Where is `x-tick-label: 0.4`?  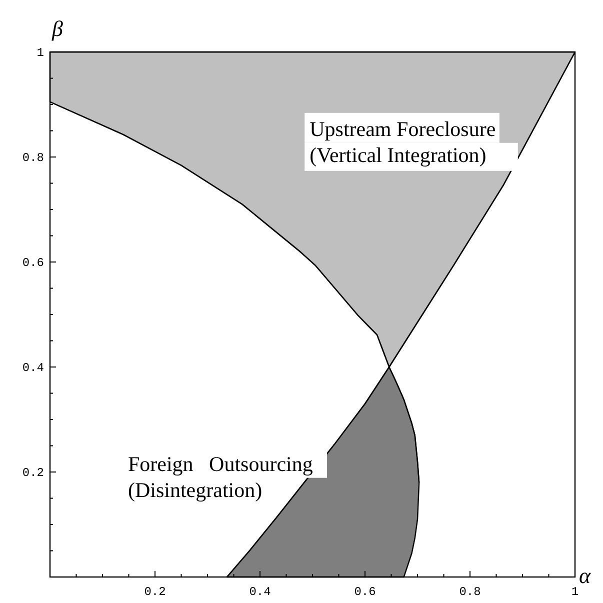 x-tick-label: 0.4 is located at coordinates (260, 592).